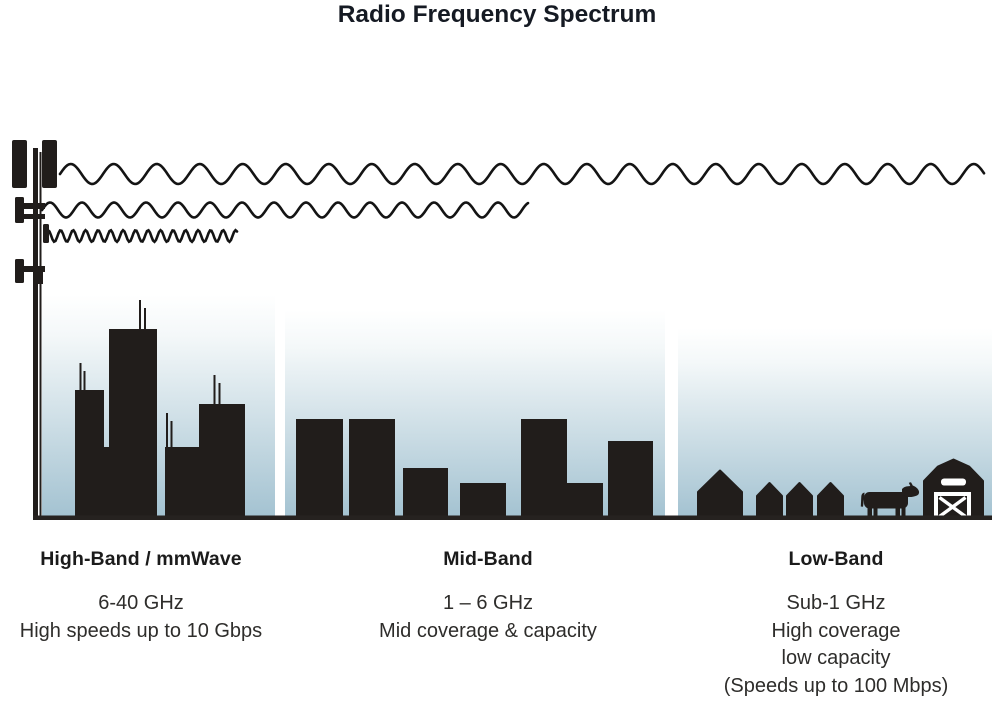 The image size is (1000, 705). What do you see at coordinates (141, 236) in the screenshot?
I see `radio-wave-high-band-icon` at bounding box center [141, 236].